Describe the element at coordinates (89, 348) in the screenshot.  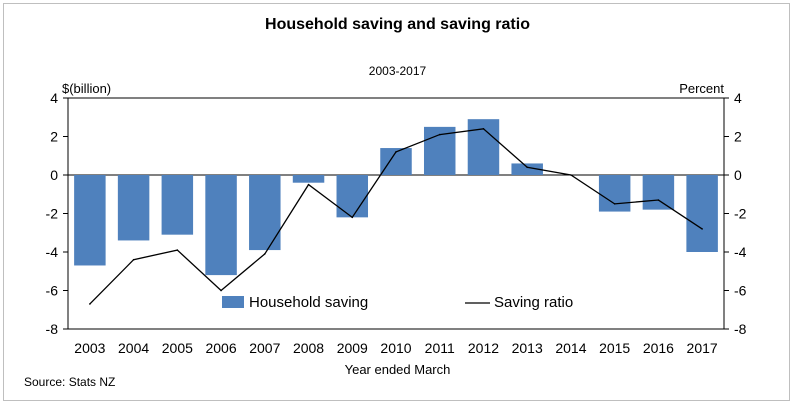
I see `x-tick-label: 2003` at that location.